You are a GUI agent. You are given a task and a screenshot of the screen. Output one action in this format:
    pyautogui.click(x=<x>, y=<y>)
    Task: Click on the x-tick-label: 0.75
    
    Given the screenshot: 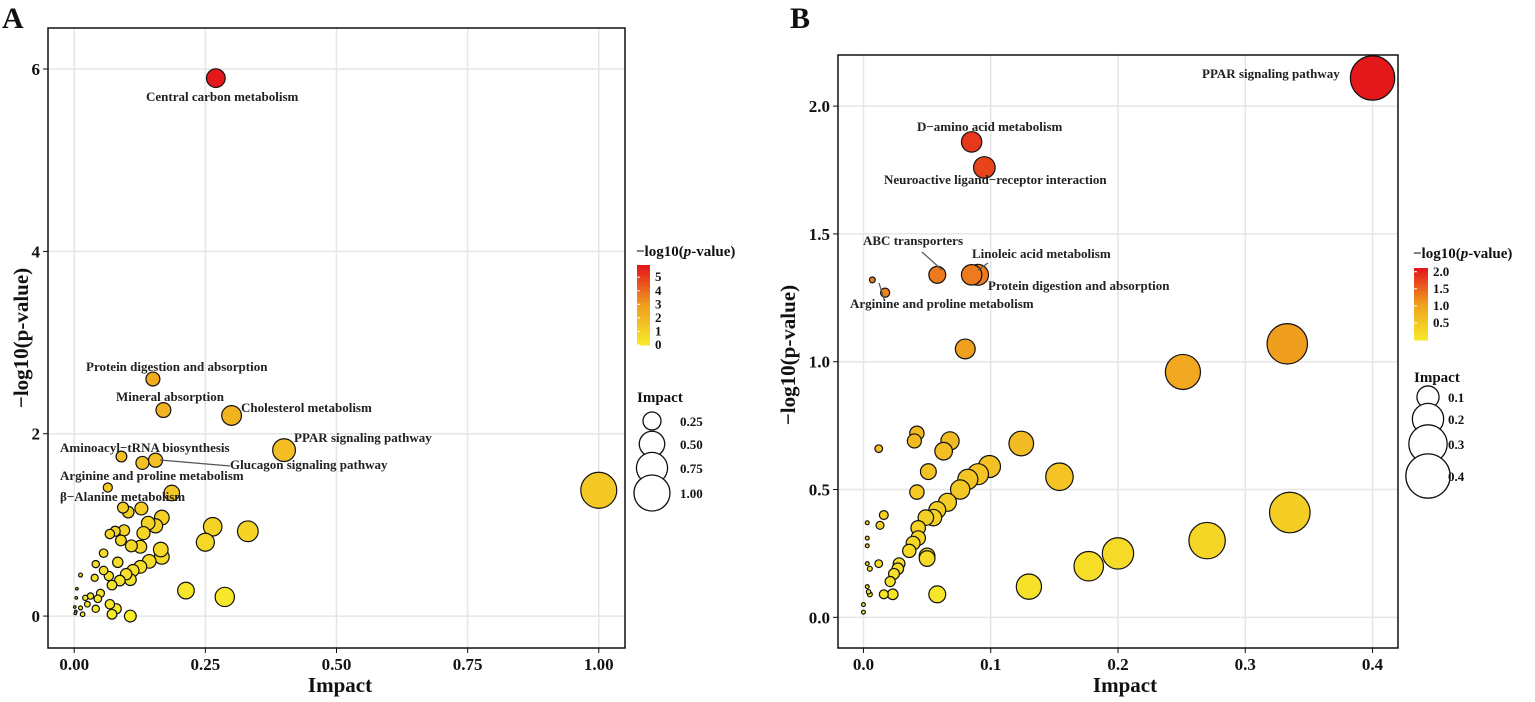 What is the action you would take?
    pyautogui.click(x=468, y=664)
    